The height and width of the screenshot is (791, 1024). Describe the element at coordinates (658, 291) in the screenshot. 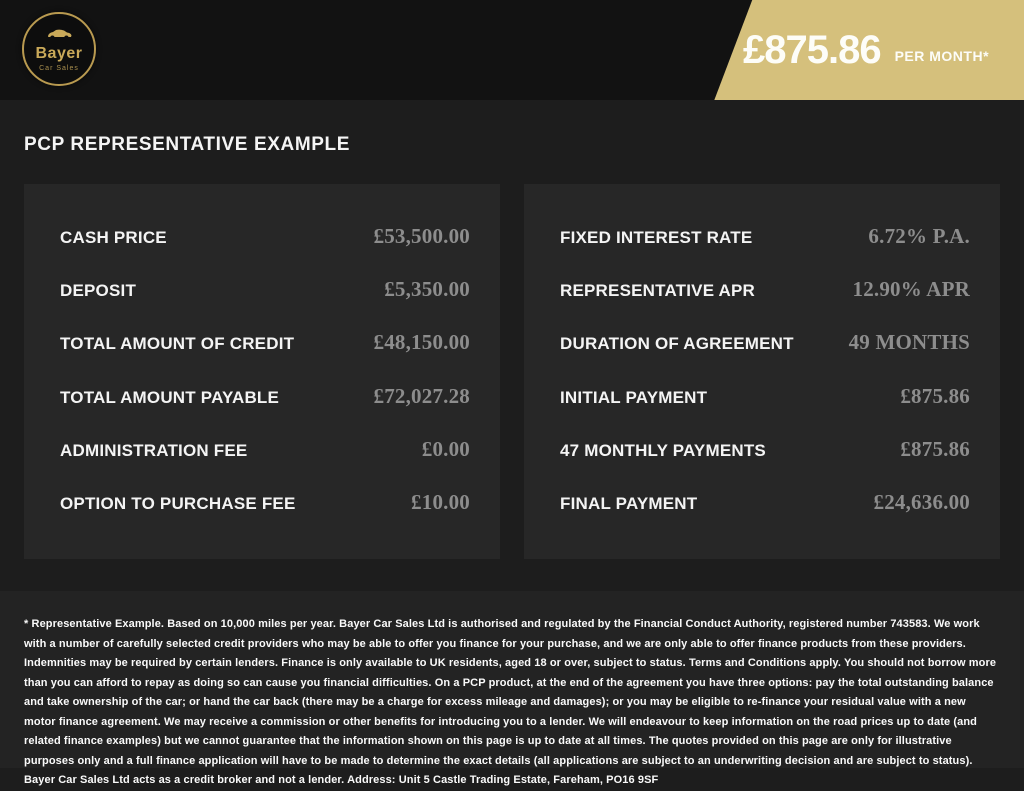

I see `row-label: REPRESENTATIVE APR` at that location.